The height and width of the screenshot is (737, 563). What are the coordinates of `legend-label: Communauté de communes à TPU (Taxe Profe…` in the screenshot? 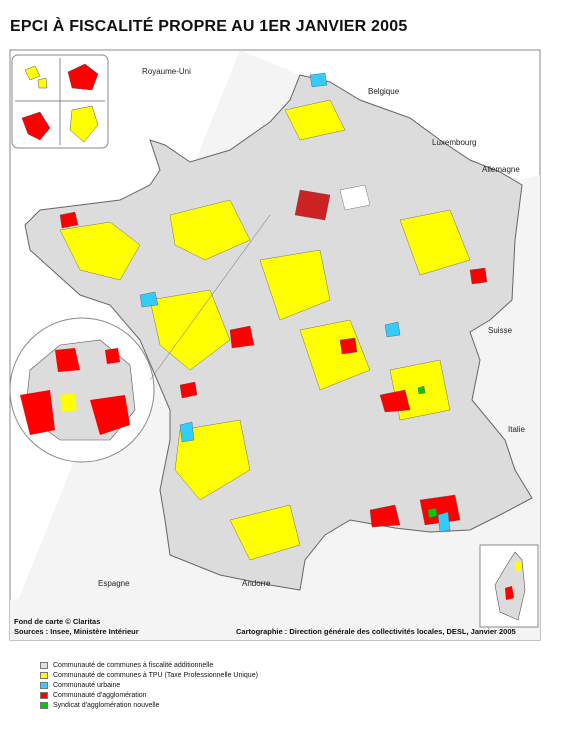 It's located at (155, 675).